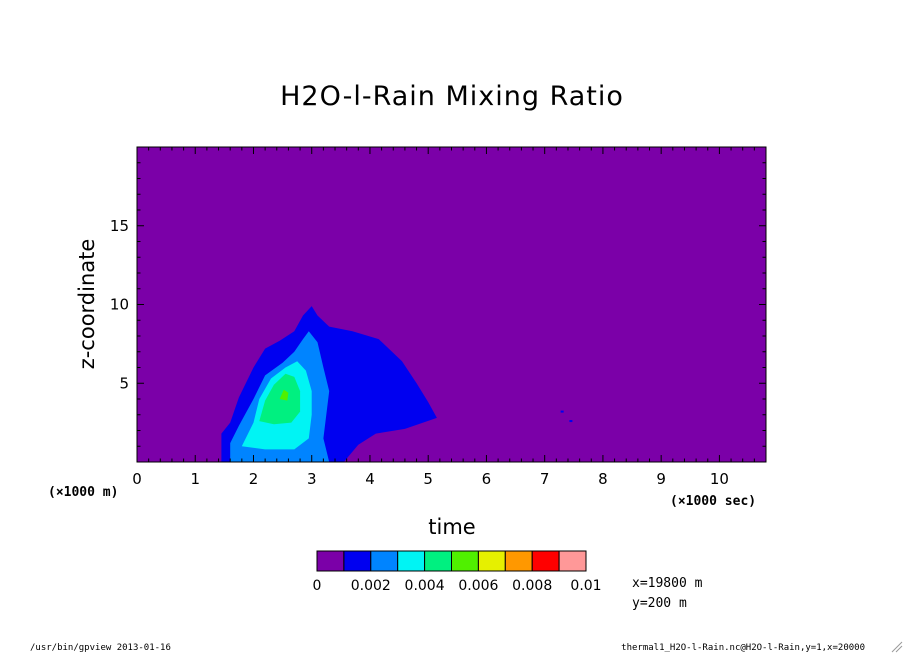  Describe the element at coordinates (545, 479) in the screenshot. I see `x-tick-label: 7` at that location.